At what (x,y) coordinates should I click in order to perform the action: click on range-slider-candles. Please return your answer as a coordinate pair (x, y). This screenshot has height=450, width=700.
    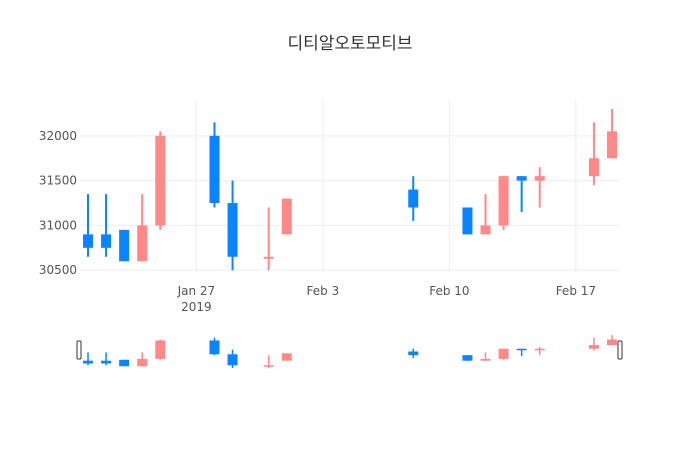
    Looking at the image, I should click on (350, 351).